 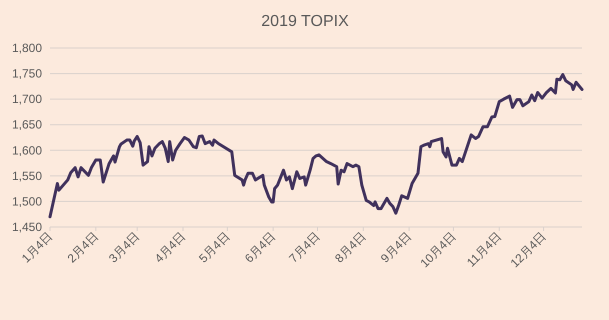 What do you see at coordinates (438, 249) in the screenshot?
I see `x-tick-label: 10月4日` at bounding box center [438, 249].